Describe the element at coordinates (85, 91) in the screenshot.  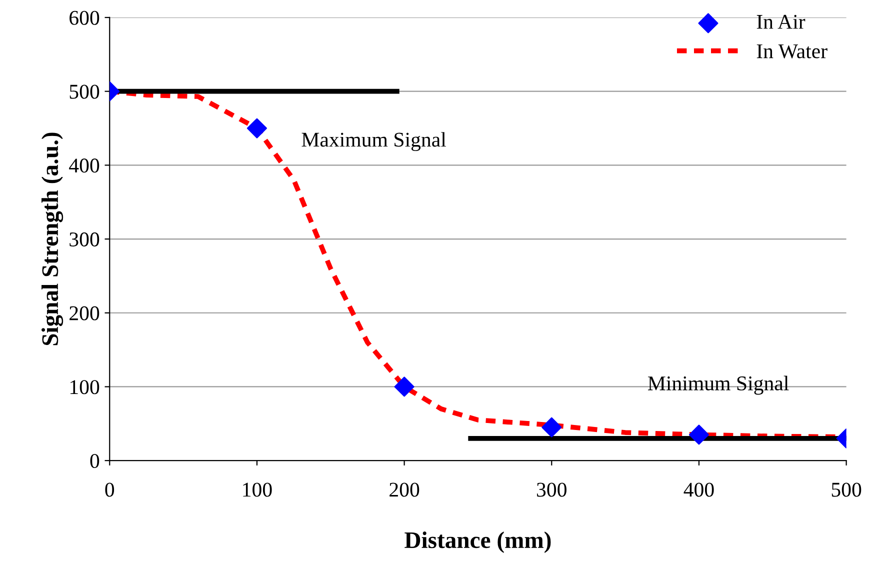
I see `y-tick-label: 500` at that location.